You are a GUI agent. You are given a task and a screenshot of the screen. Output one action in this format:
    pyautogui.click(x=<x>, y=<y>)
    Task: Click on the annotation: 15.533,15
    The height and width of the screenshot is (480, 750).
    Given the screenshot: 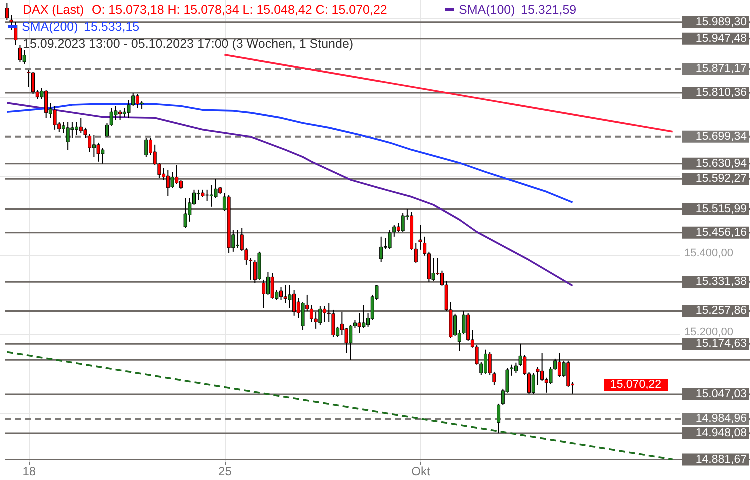 What is the action you would take?
    pyautogui.click(x=112, y=27)
    